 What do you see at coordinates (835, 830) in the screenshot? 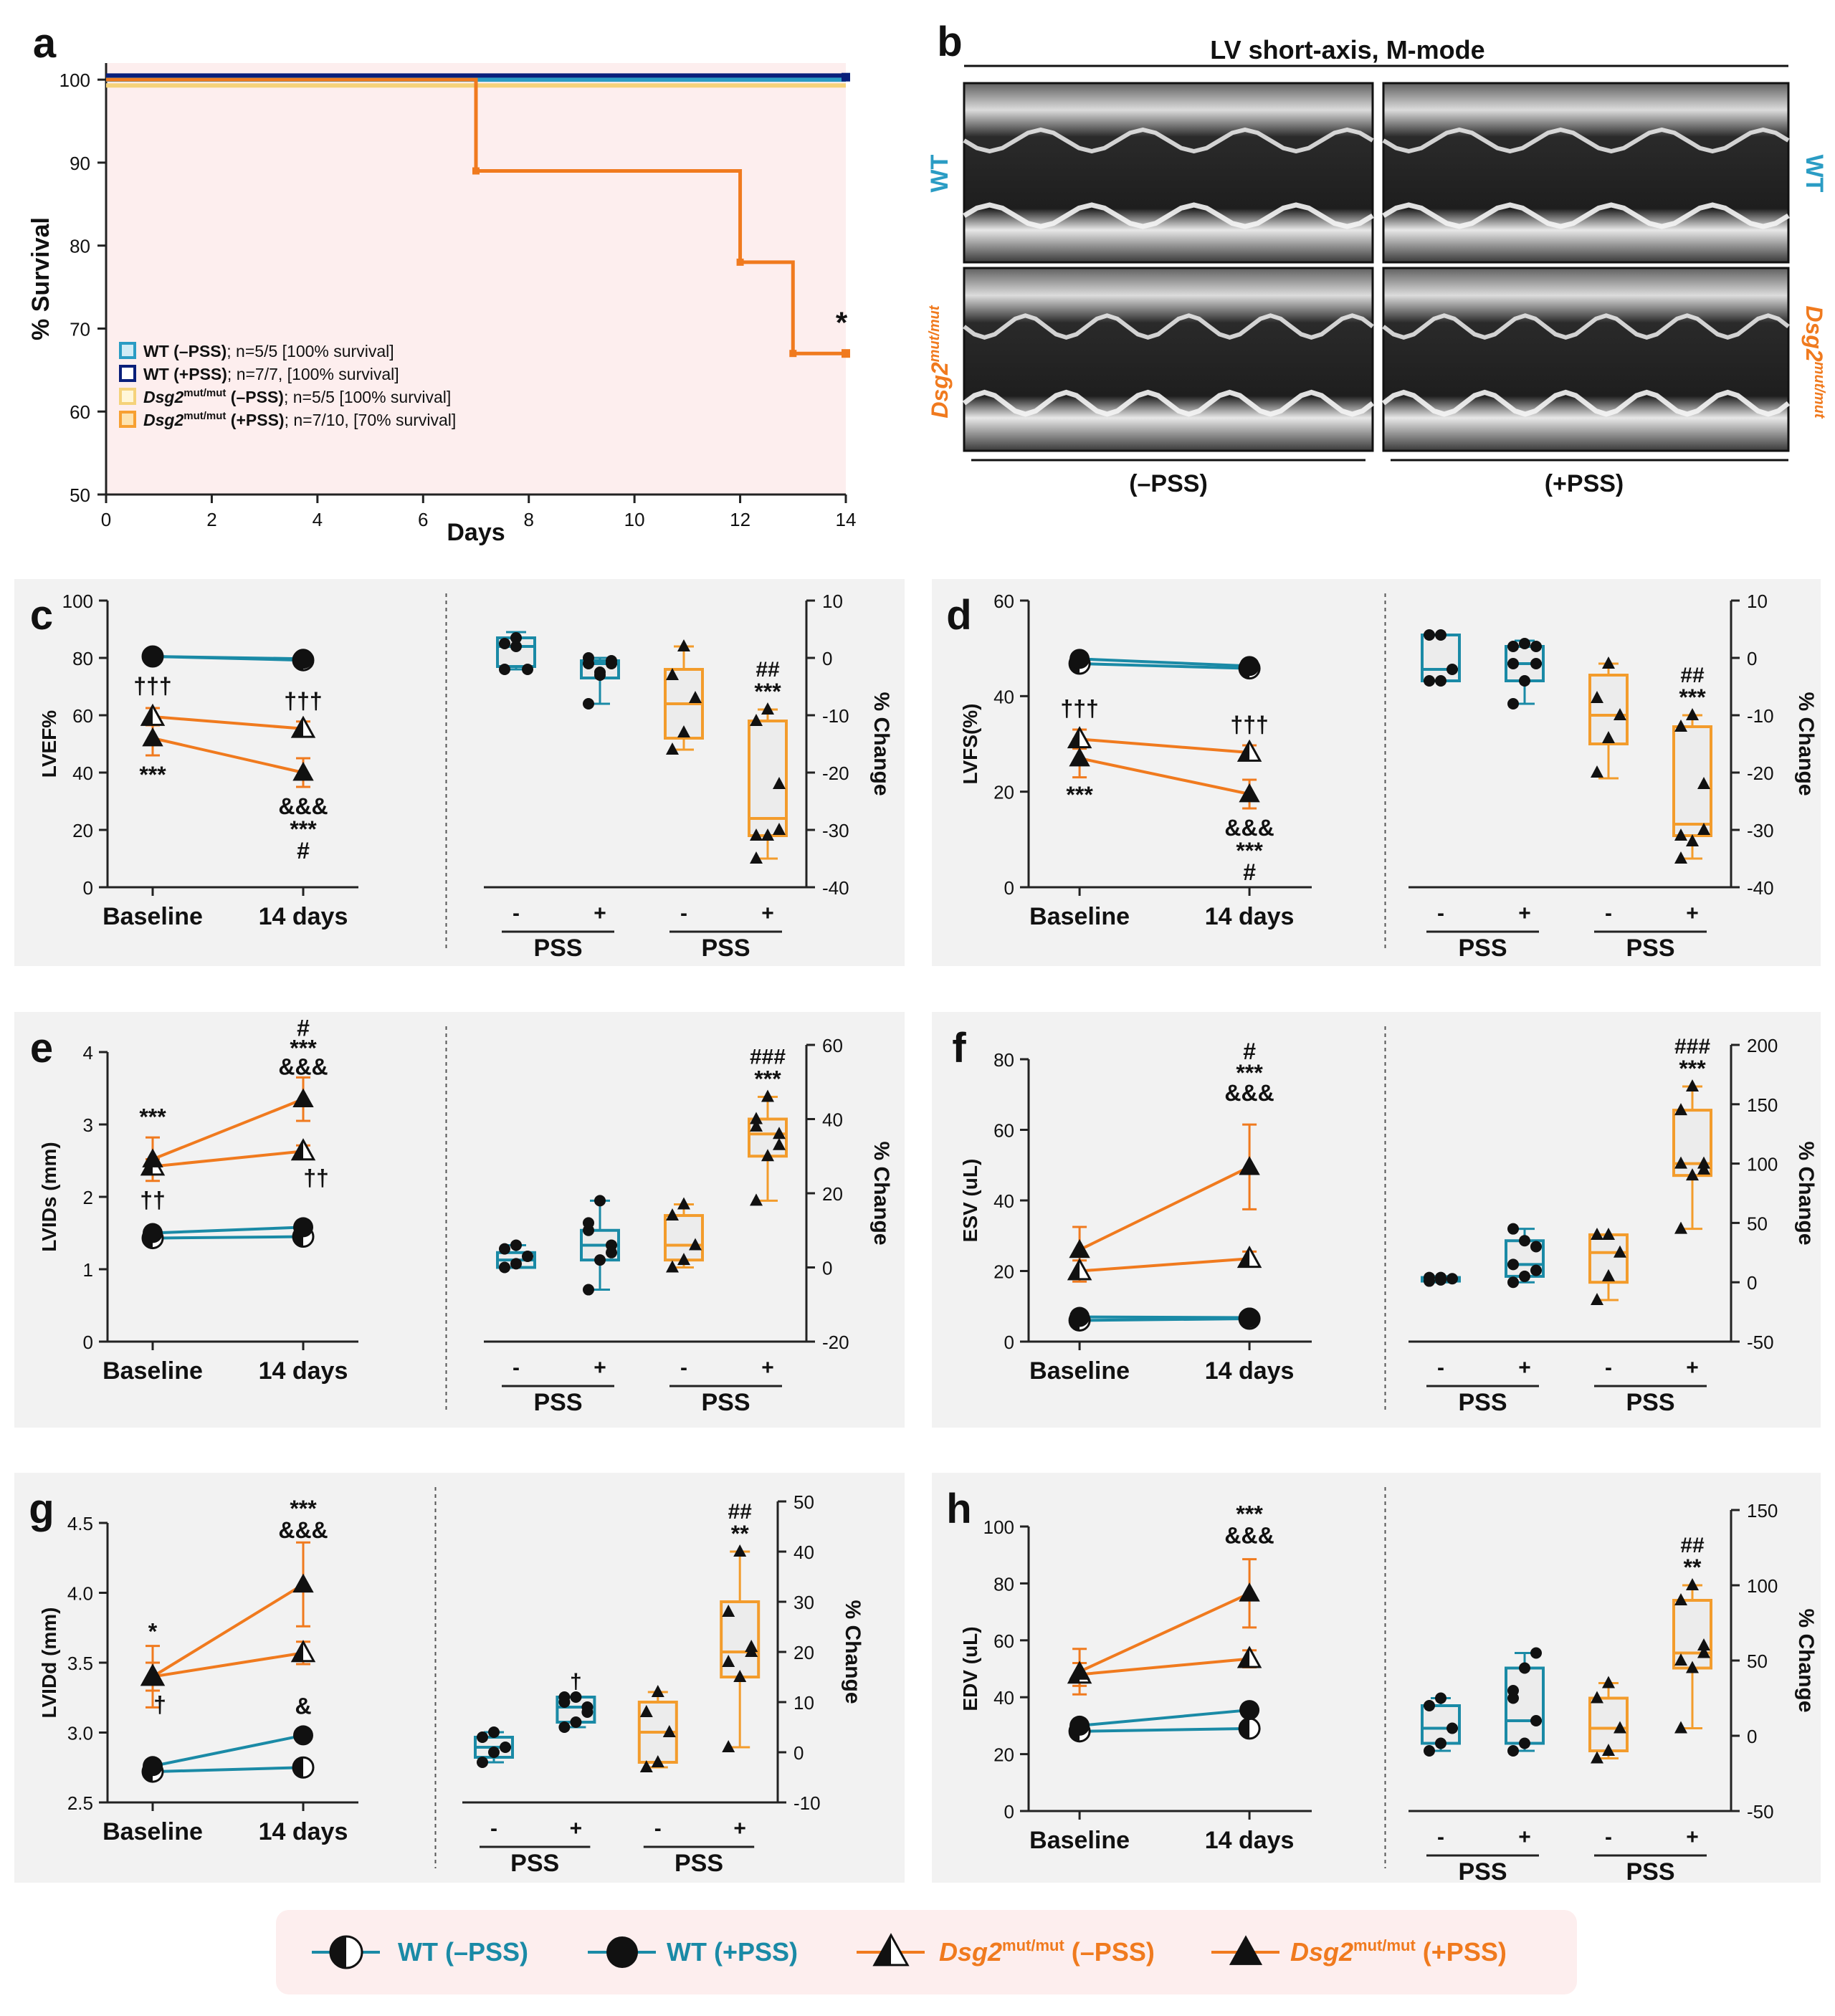
I see `y-tick-label: -30` at bounding box center [835, 830].